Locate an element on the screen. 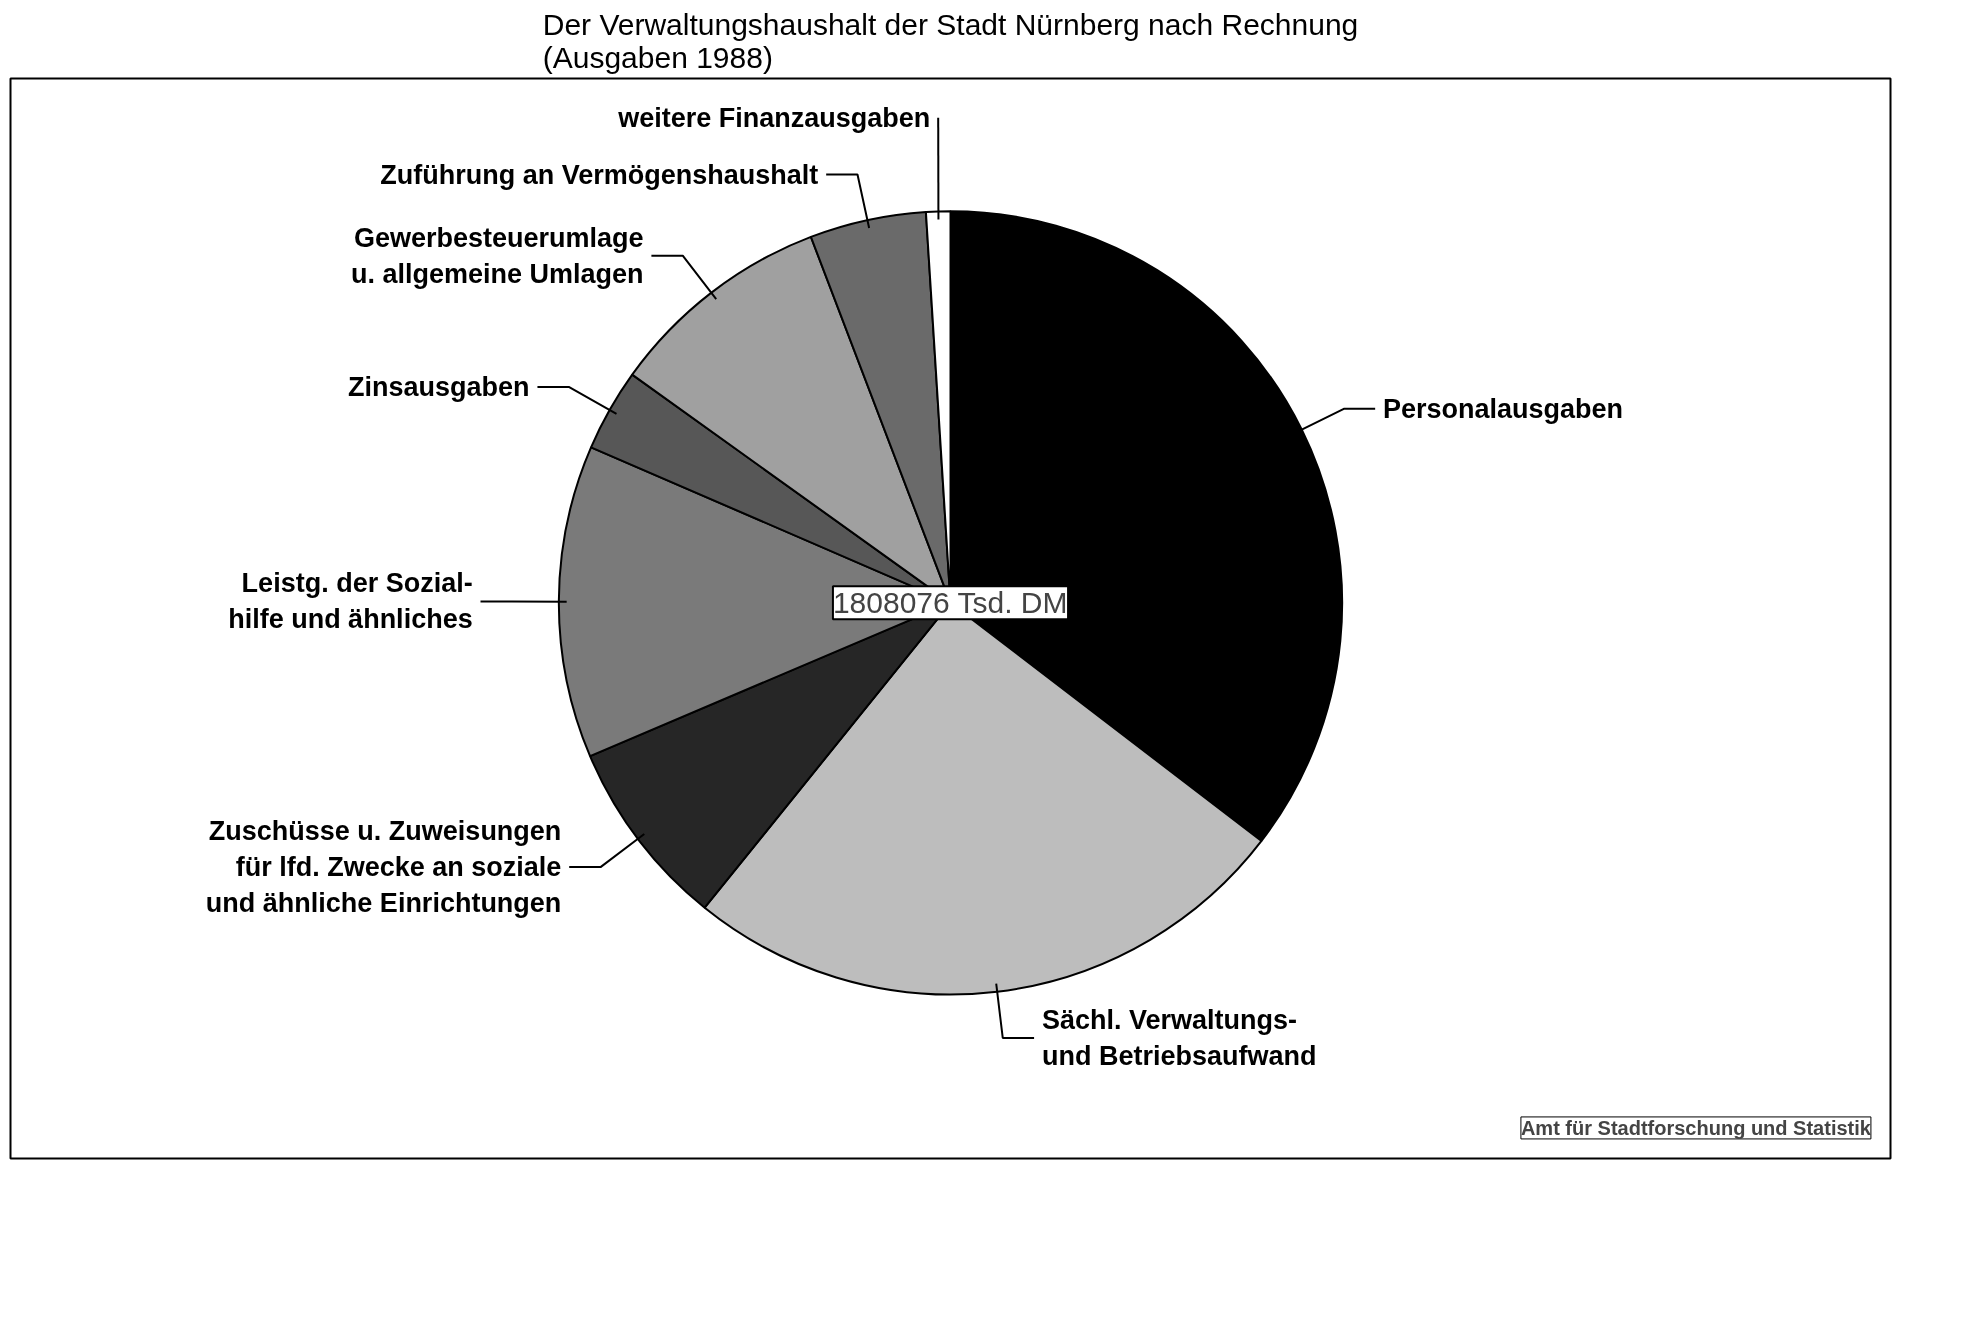 The height and width of the screenshot is (1330, 1983). slice-label: Zuschüsse u. Zuweisungen für lfd. Zwecke an soziale und ähnliche Einrichtungen is located at coordinates (383, 867).